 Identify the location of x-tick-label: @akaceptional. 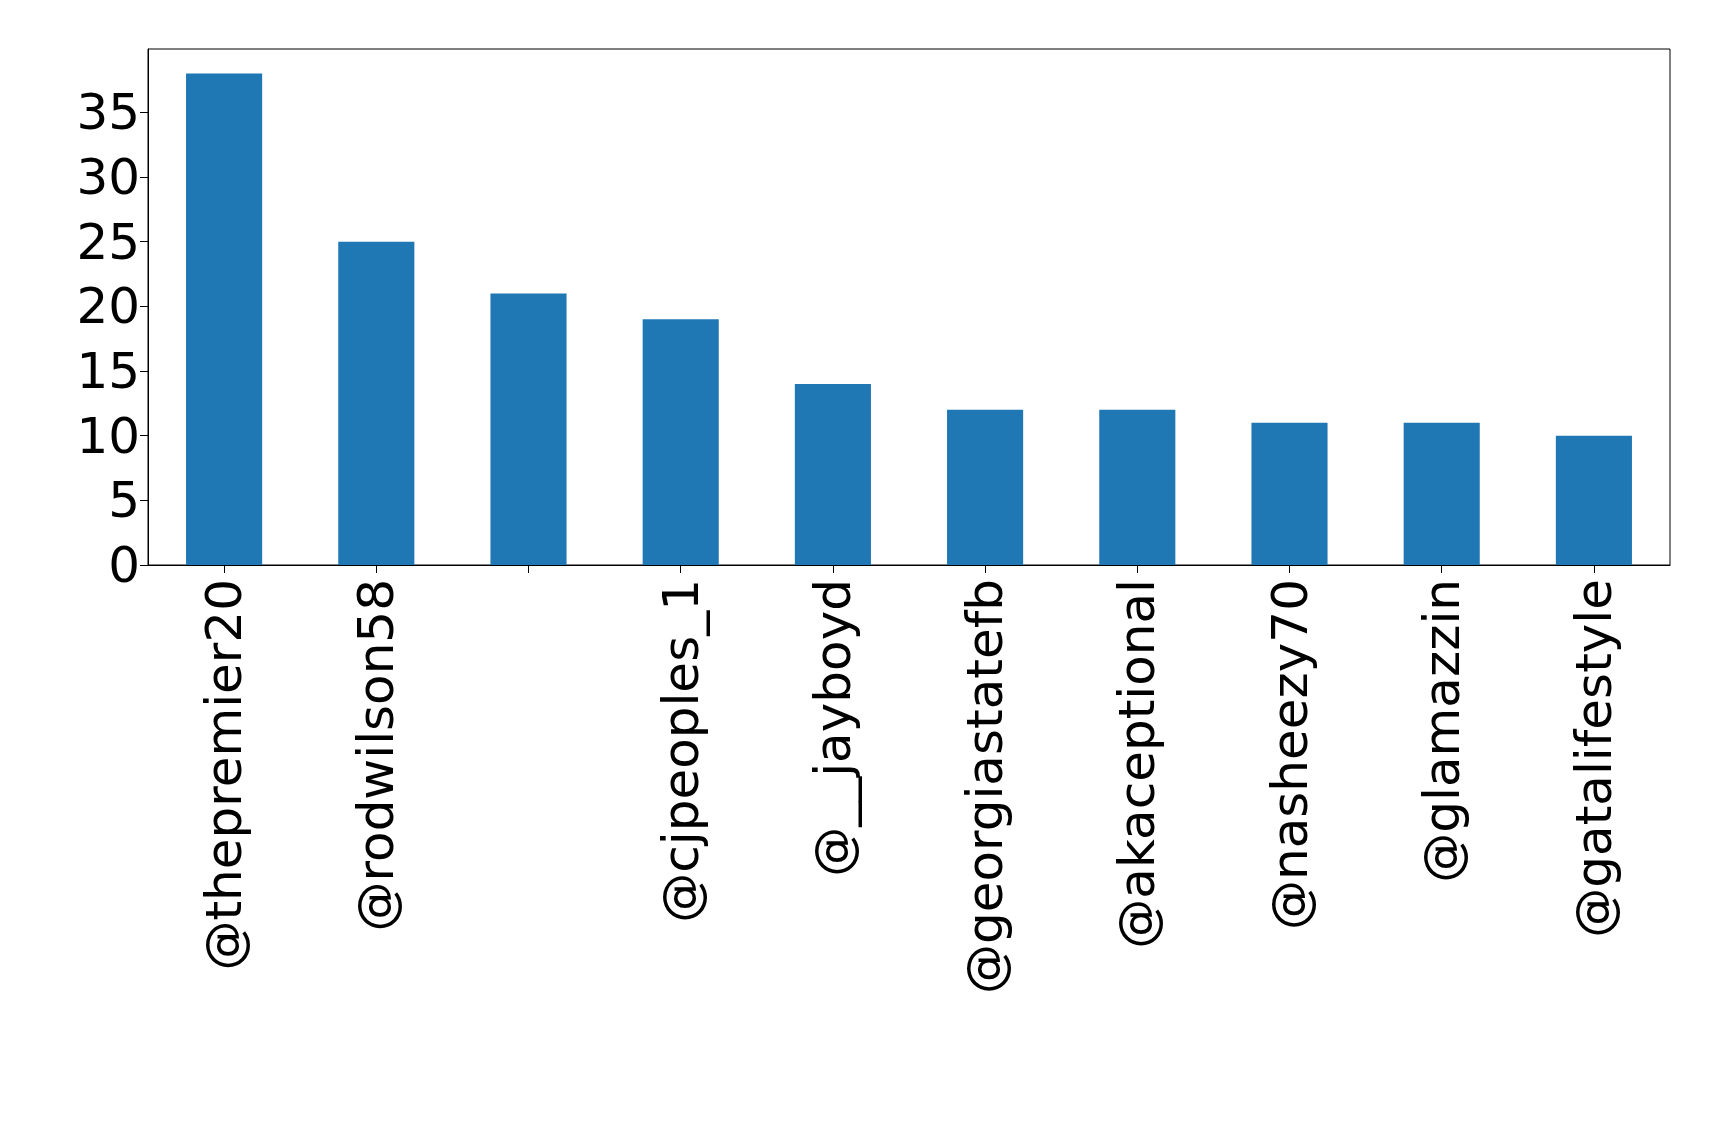
(1137, 764).